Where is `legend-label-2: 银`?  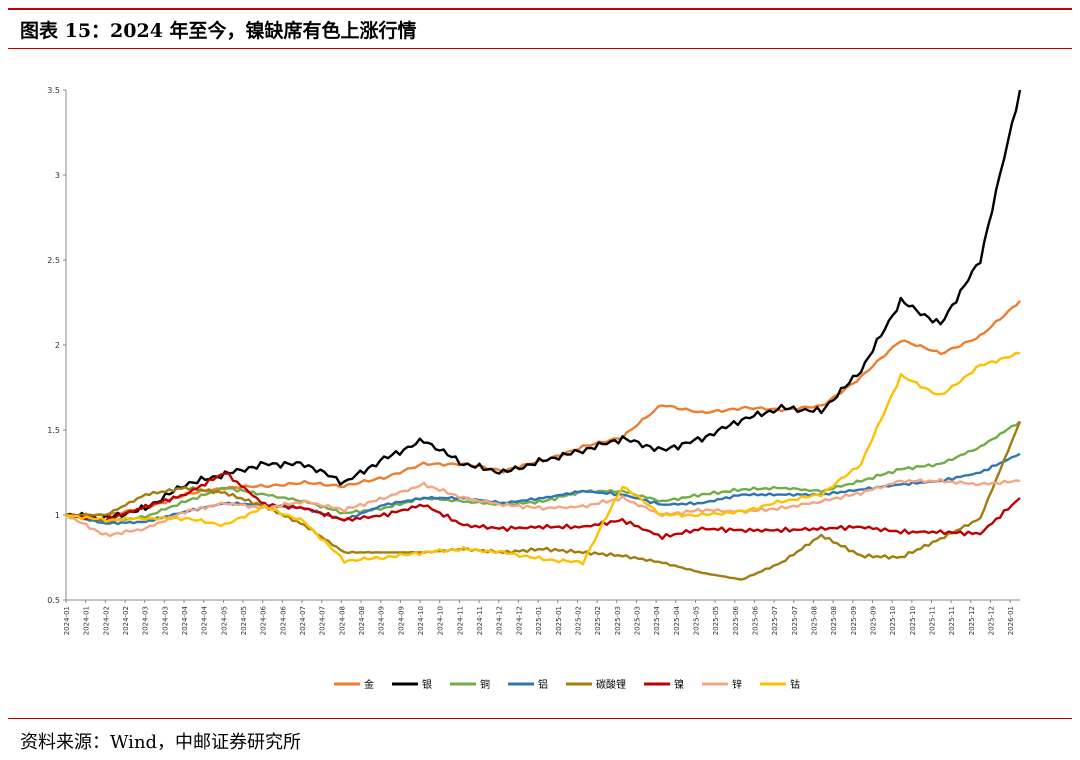
legend-label-2: 银 is located at coordinates (427, 684).